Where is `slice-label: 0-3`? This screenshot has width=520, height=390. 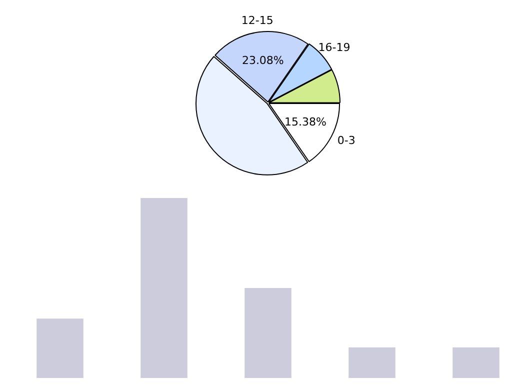 slice-label: 0-3 is located at coordinates (346, 141).